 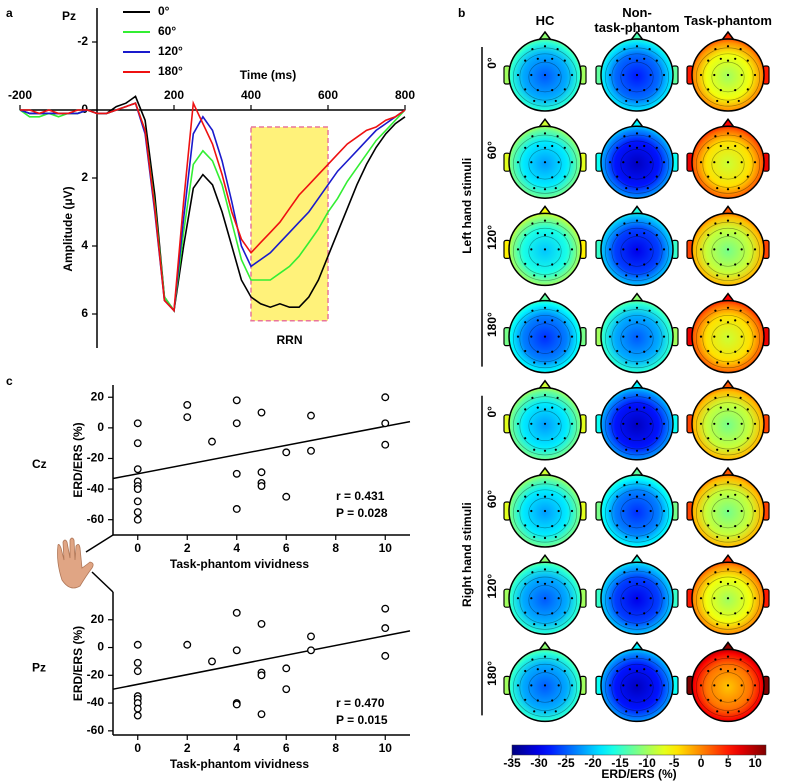 What do you see at coordinates (492, 150) in the screenshot?
I see `row-label: 60°` at bounding box center [492, 150].